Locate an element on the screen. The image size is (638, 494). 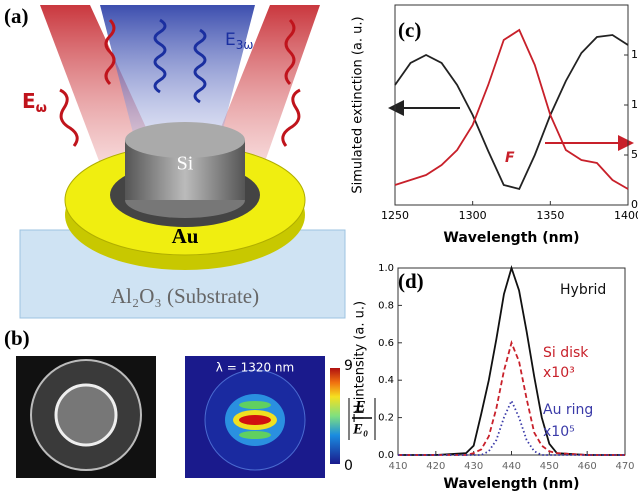
y-axis-label: Simulated extinction (a. u.) is located at coordinates (358, 104).